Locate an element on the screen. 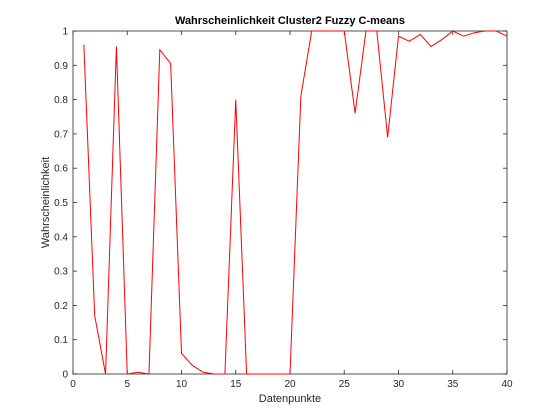 This screenshot has height=420, width=560. y-tick-label: 0.7 is located at coordinates (61, 134).